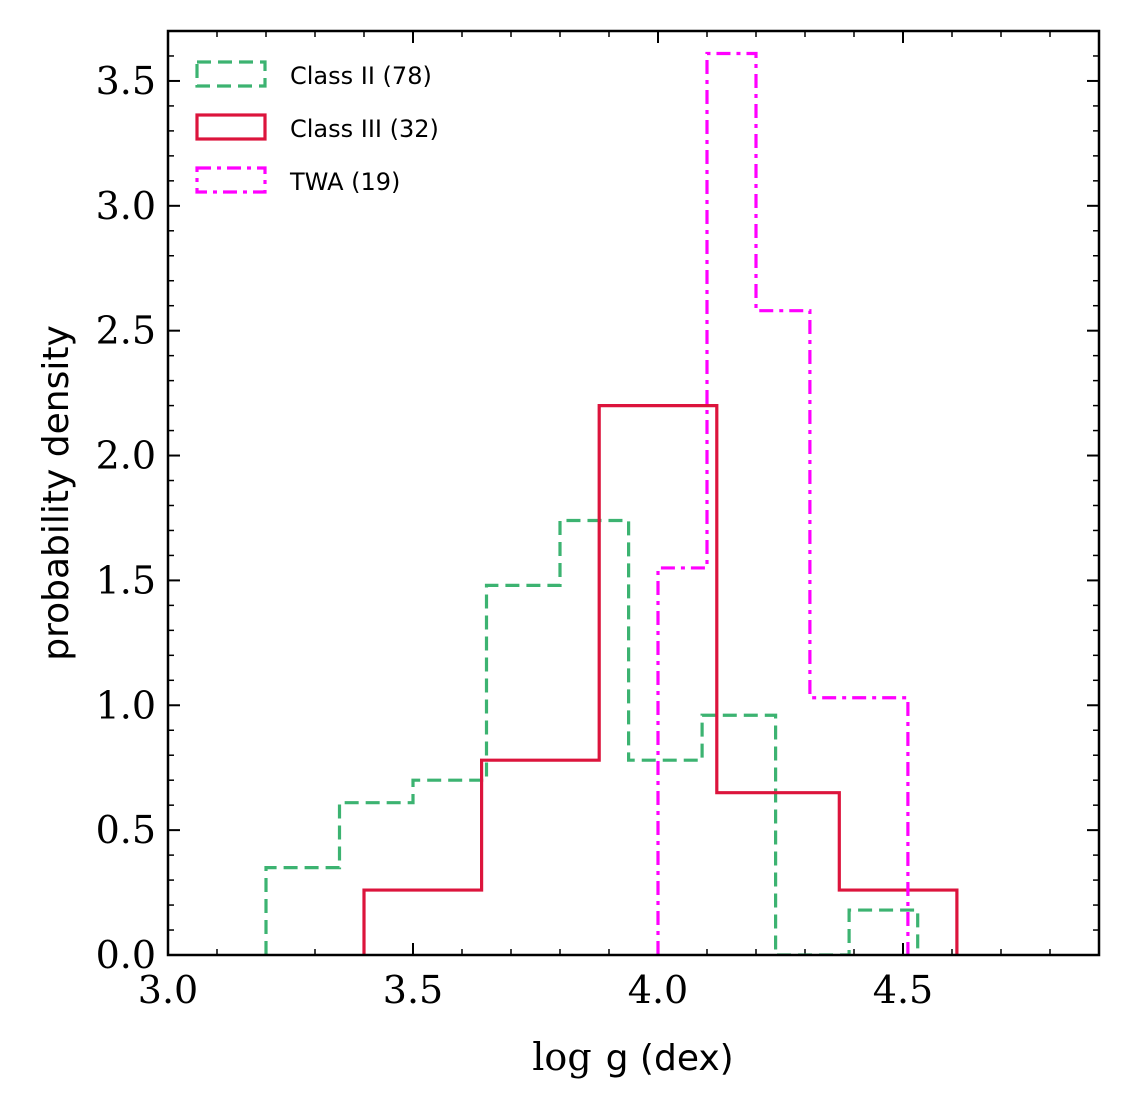 This screenshot has width=1127, height=1109. Describe the element at coordinates (126, 580) in the screenshot. I see `y-tick-label: 1.5` at that location.